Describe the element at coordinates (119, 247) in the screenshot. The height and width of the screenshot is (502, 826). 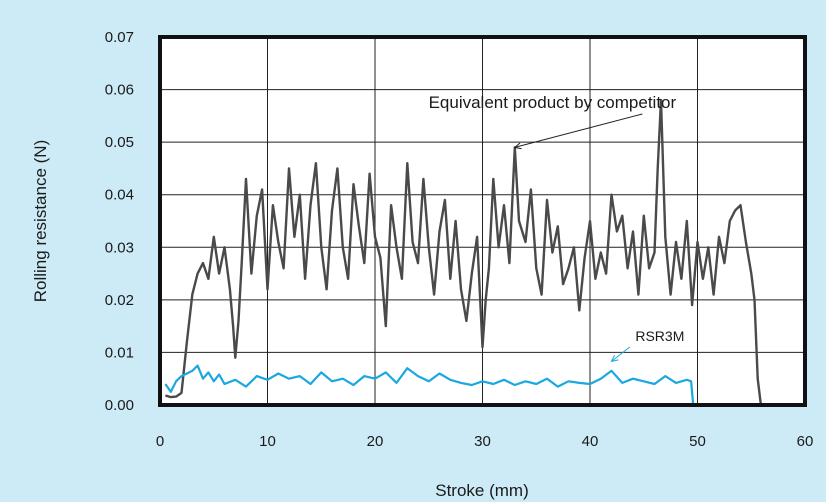
I see `y-tick-label: 0.03` at that location.